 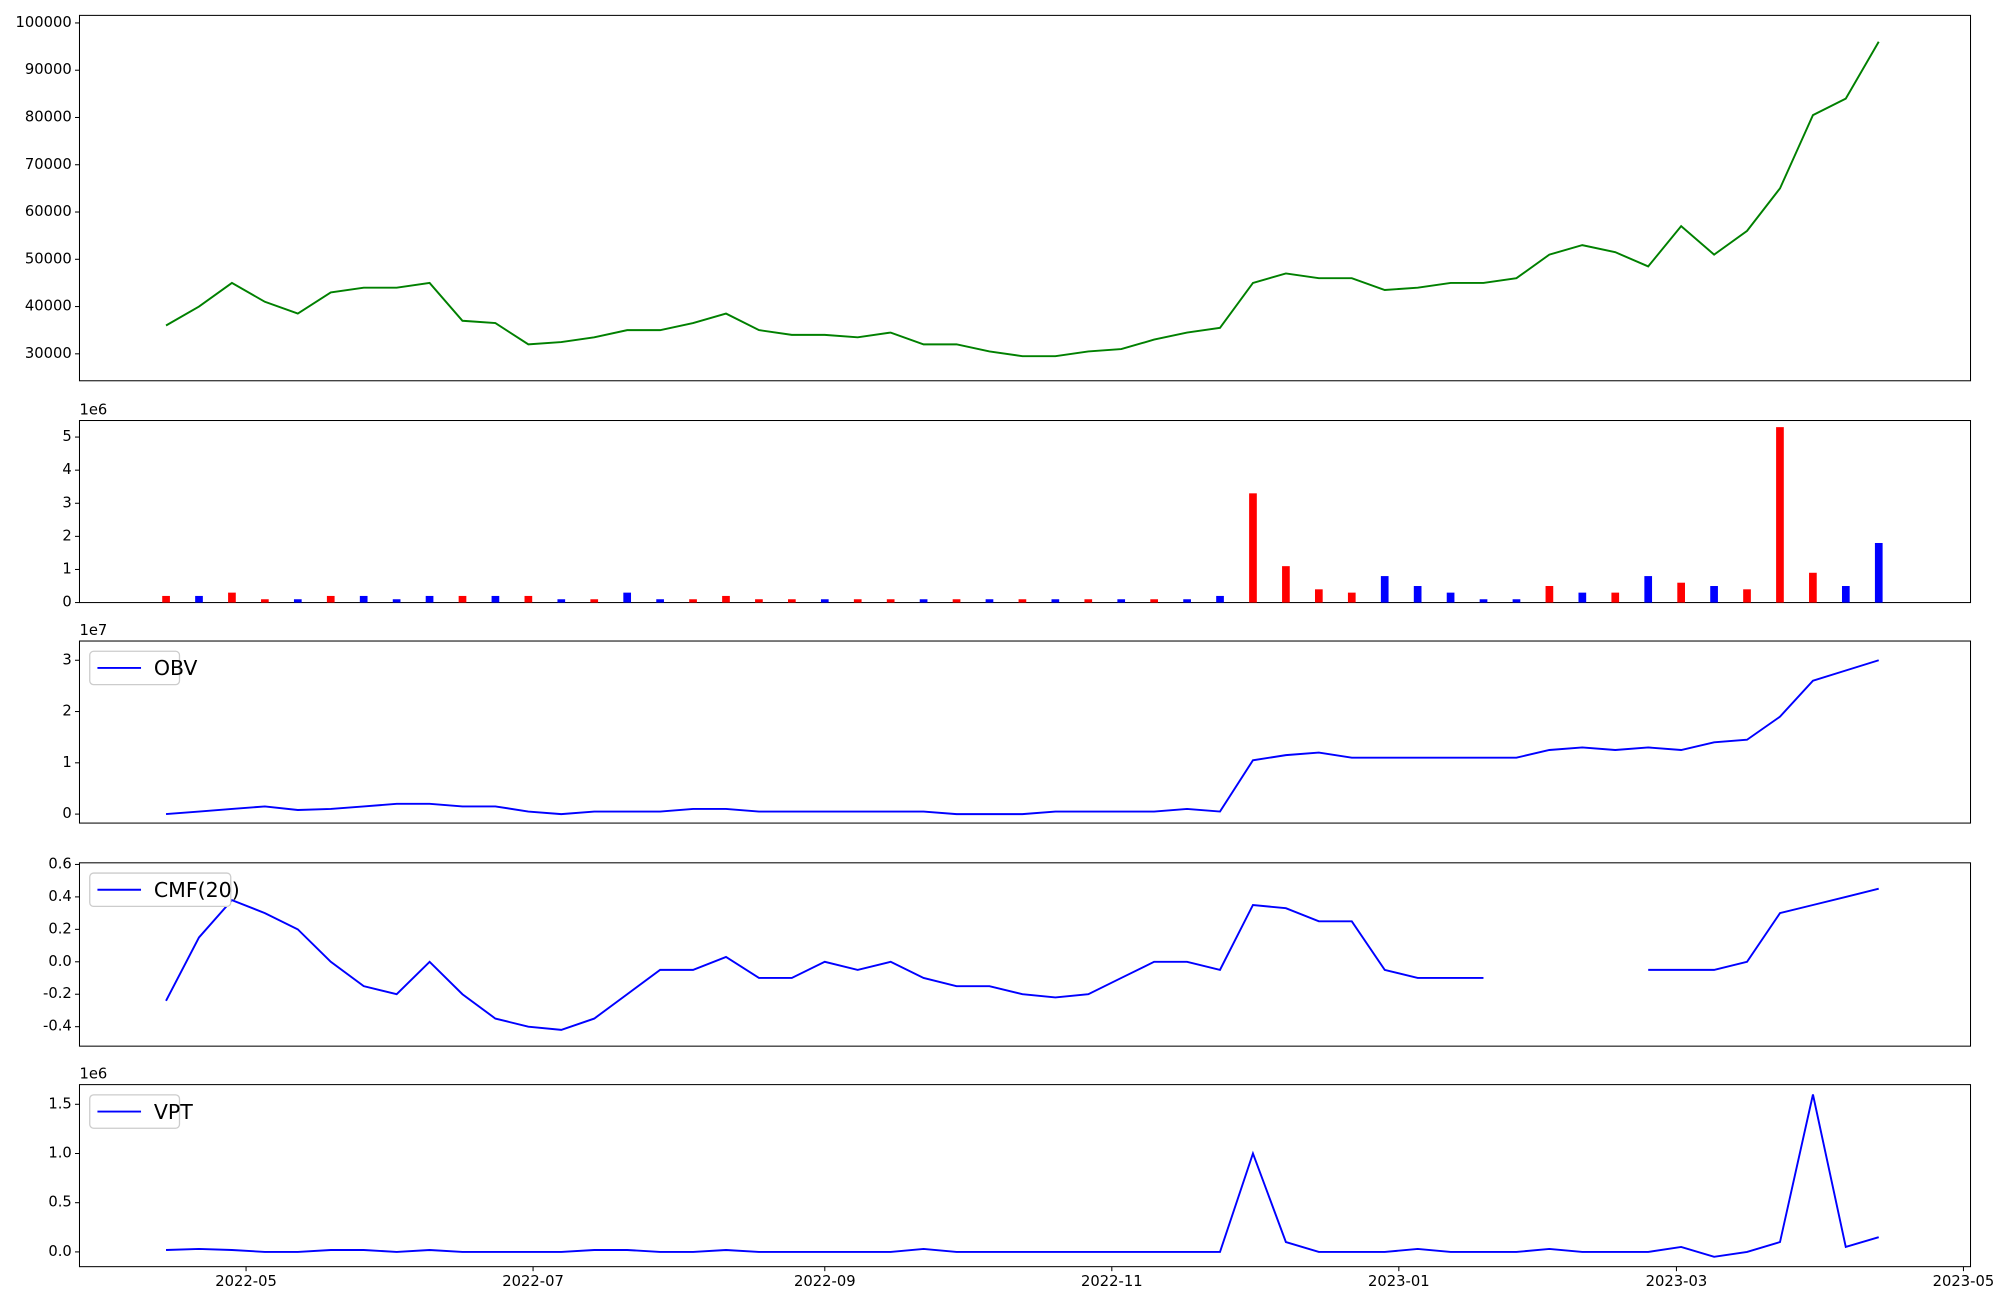 What do you see at coordinates (48, 258) in the screenshot?
I see `y-tick-label: 50000` at bounding box center [48, 258].